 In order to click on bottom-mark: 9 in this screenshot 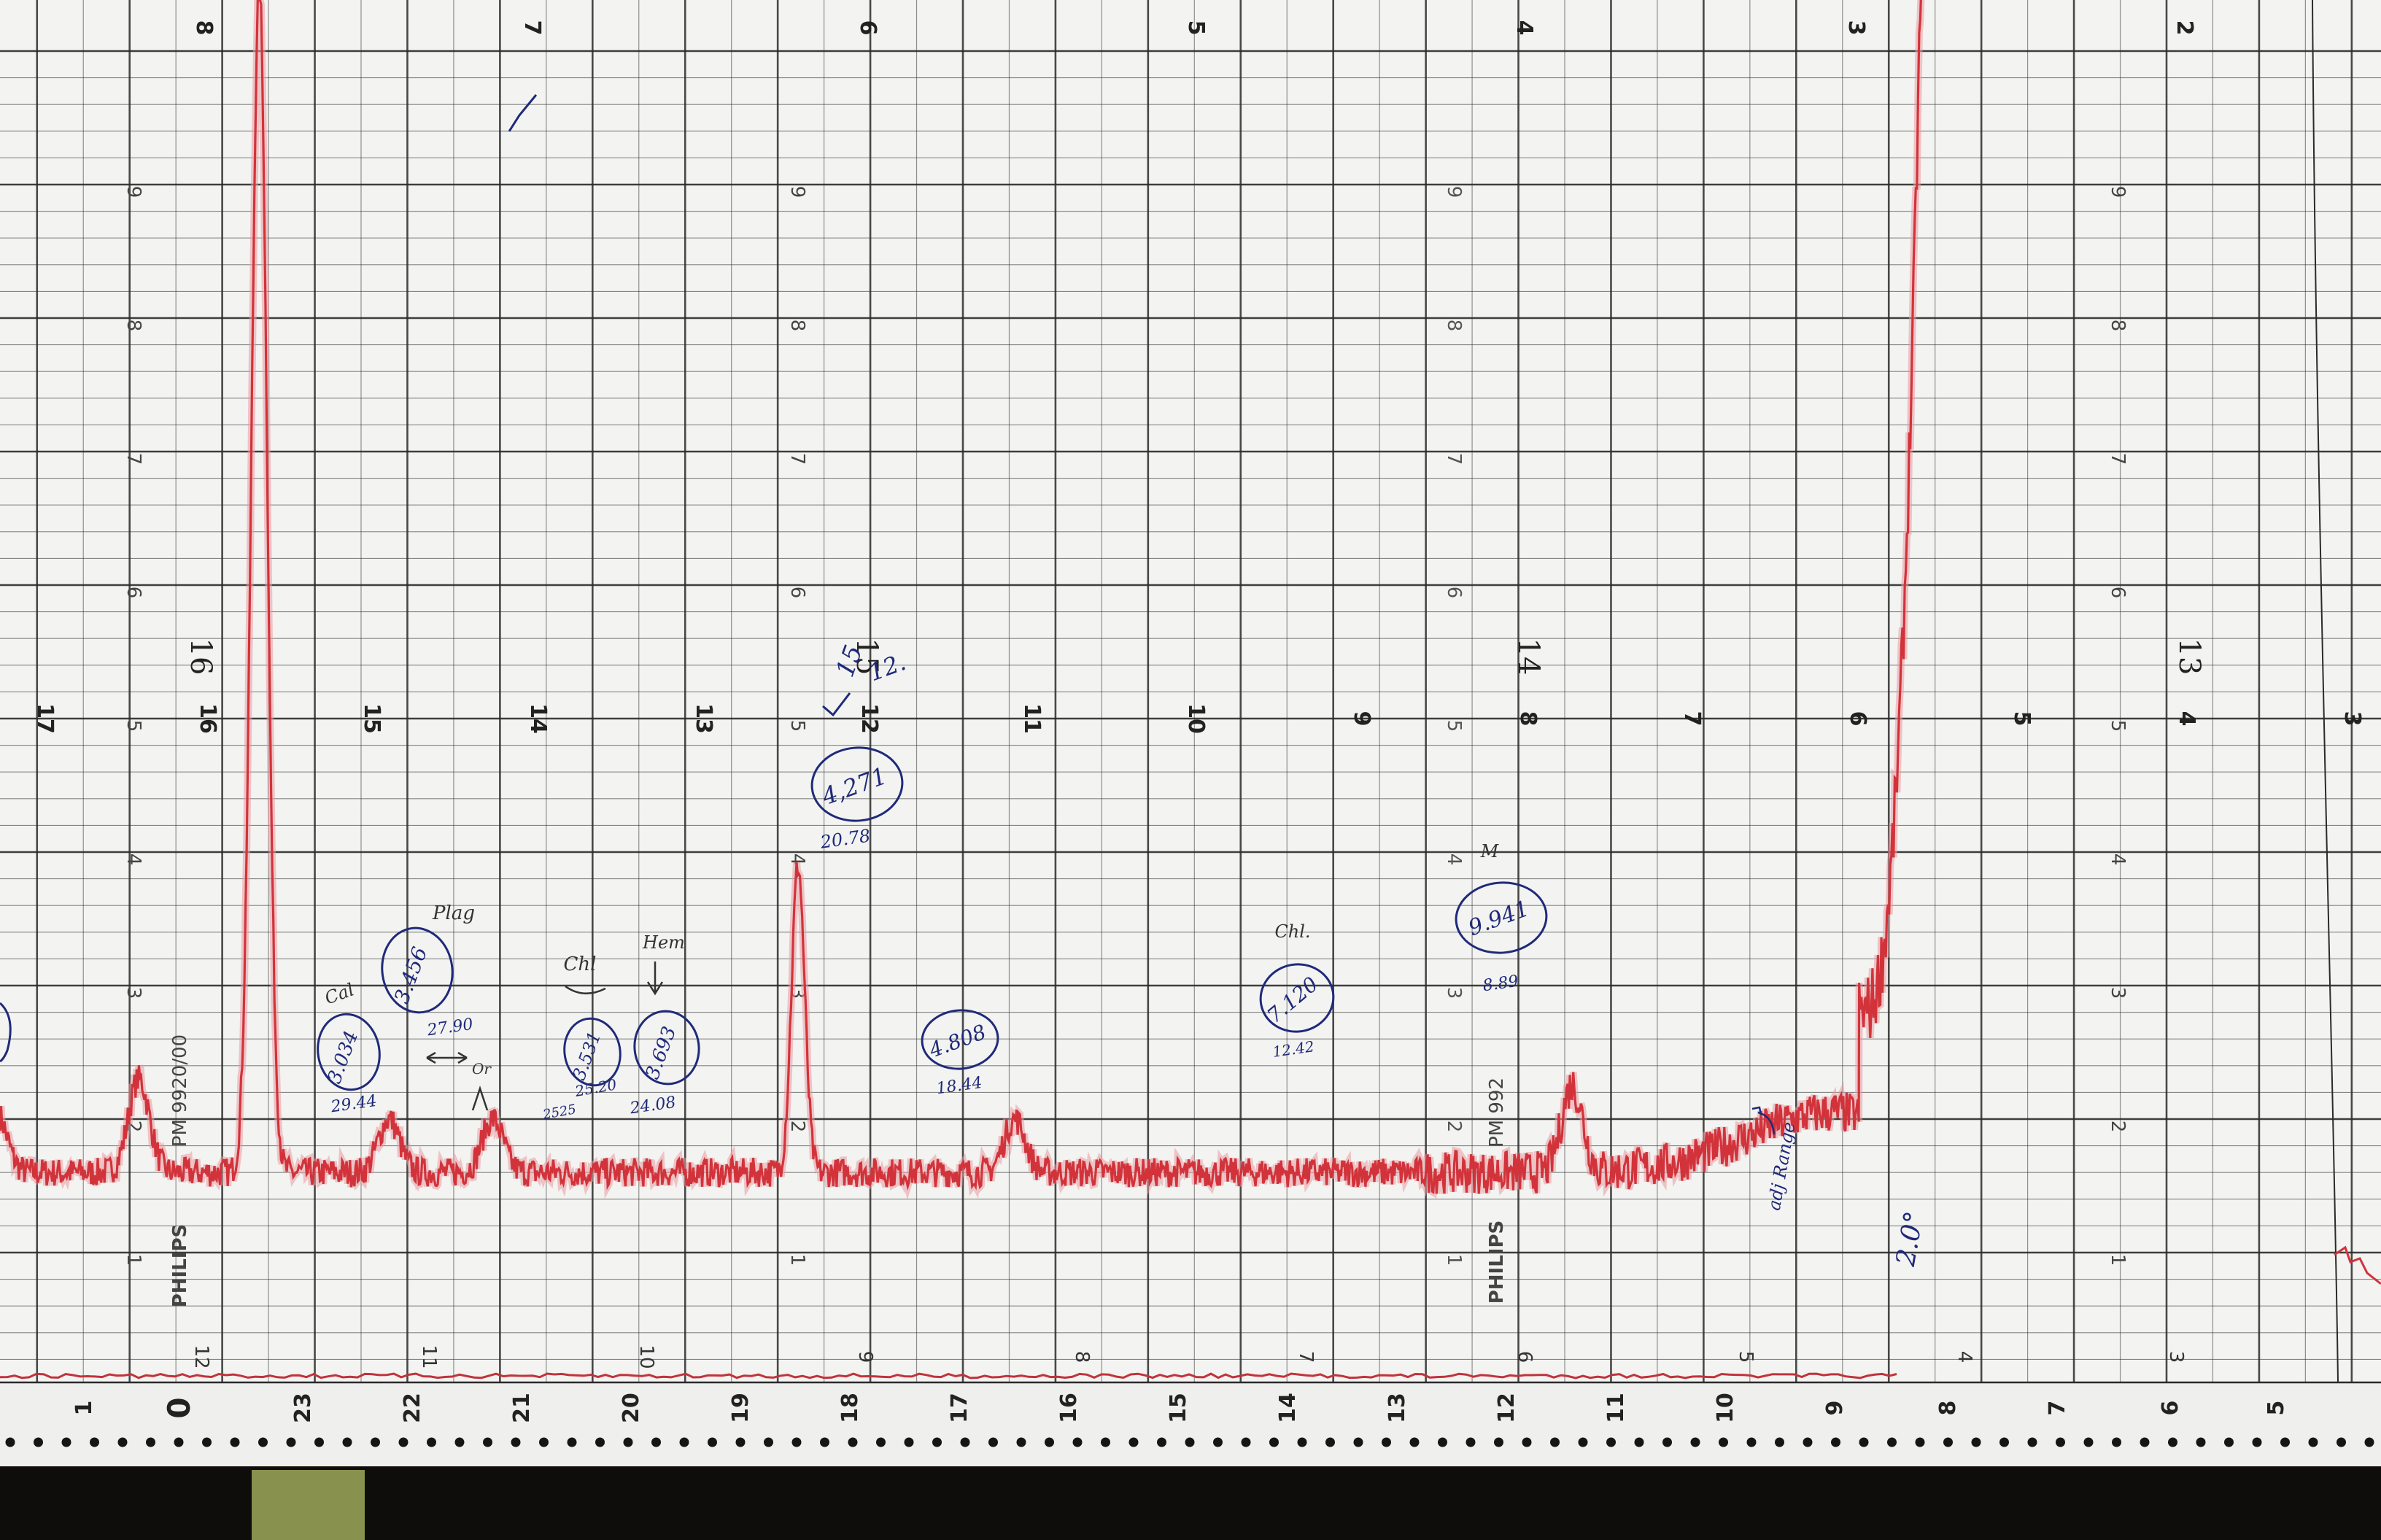, I will do `click(865, 1357)`.